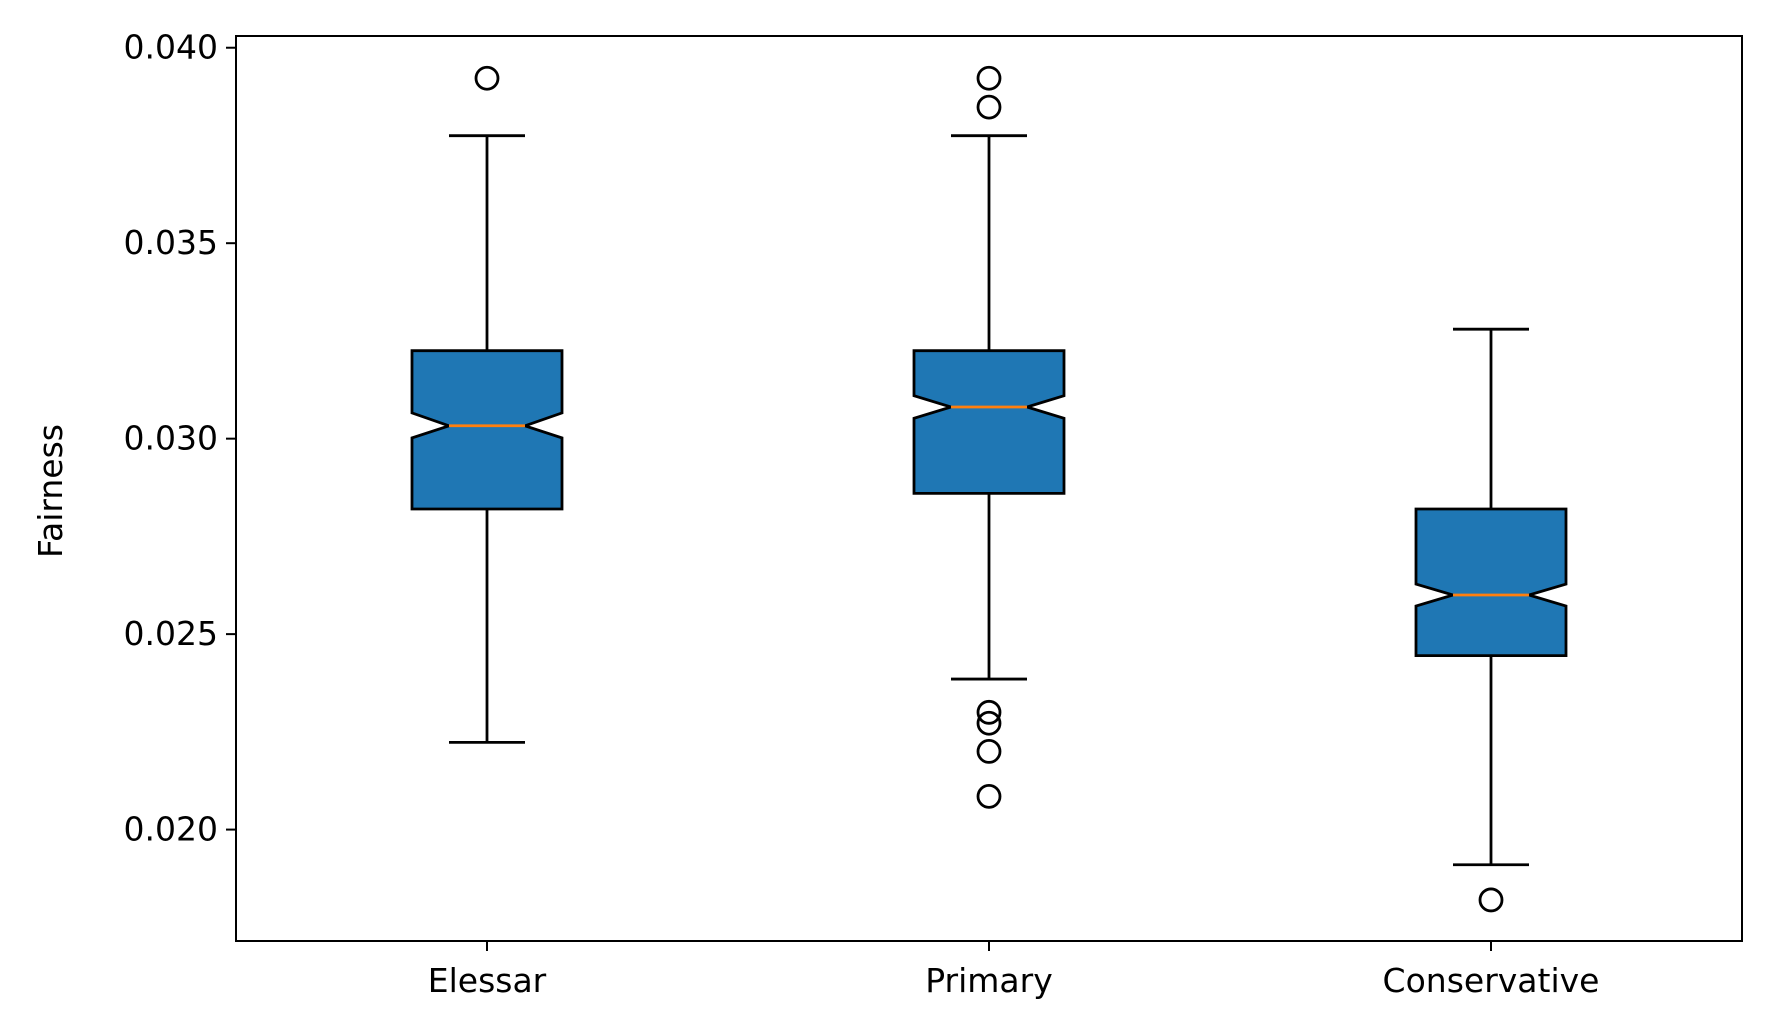  Describe the element at coordinates (171, 47) in the screenshot. I see `y-tick-label: 0.040` at that location.